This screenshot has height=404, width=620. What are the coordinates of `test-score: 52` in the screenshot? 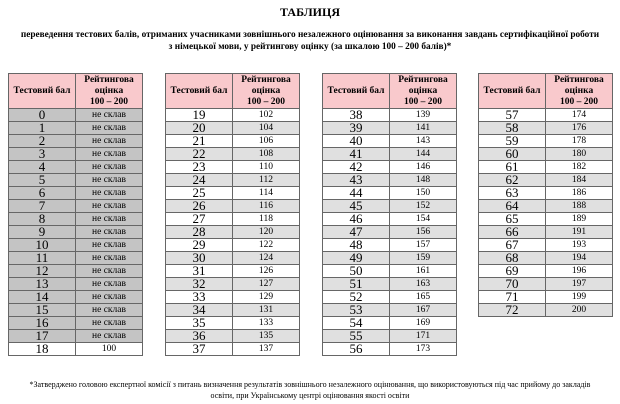 It's located at (356, 297).